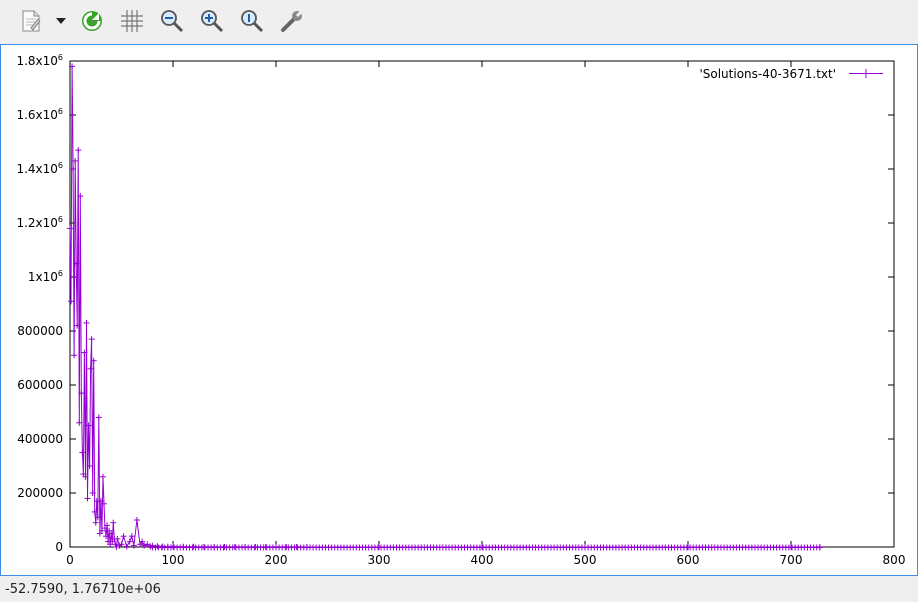  I want to click on x-tick-label: 700, so click(791, 560).